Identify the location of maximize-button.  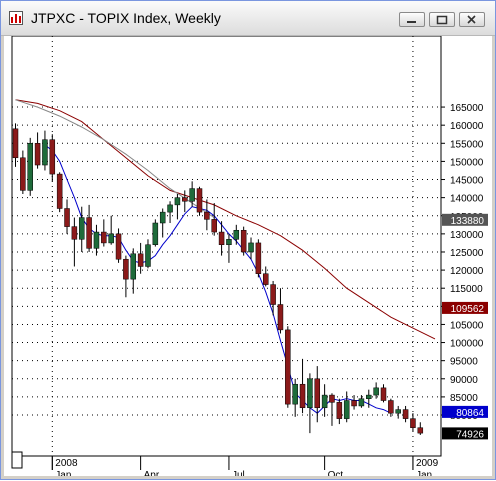
(442, 19).